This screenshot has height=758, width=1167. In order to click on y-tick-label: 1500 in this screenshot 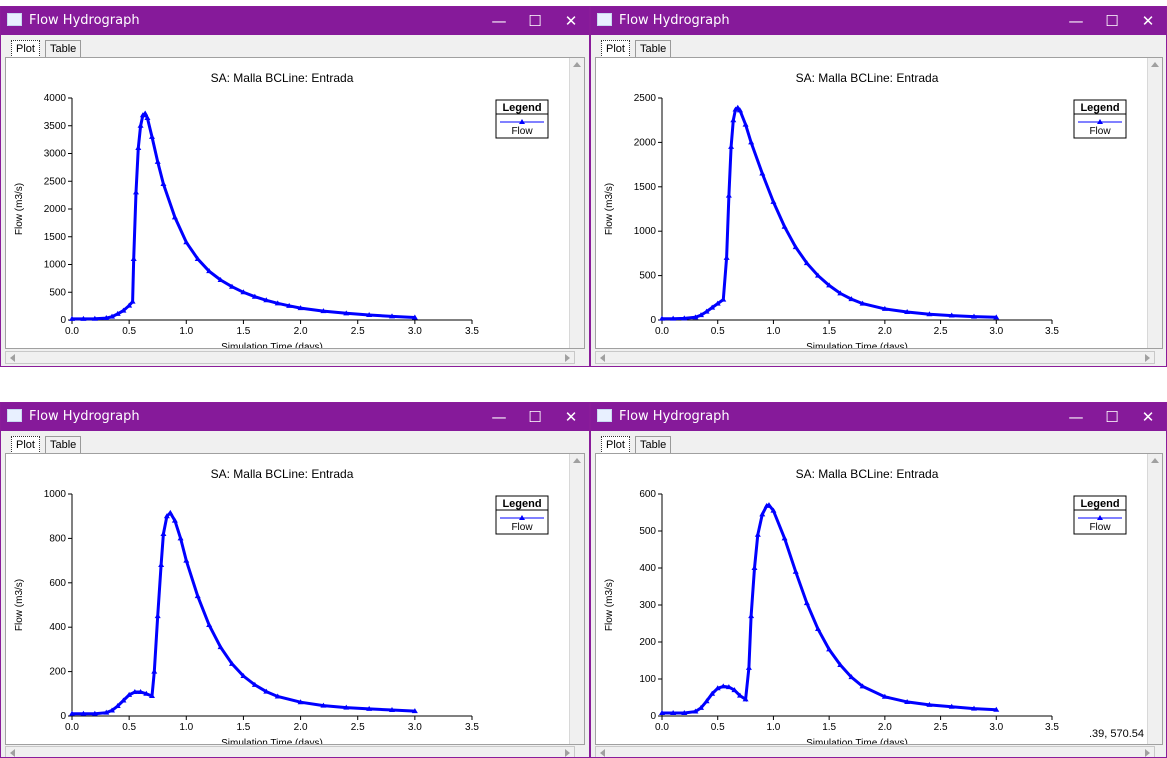, I will do `click(55, 237)`.